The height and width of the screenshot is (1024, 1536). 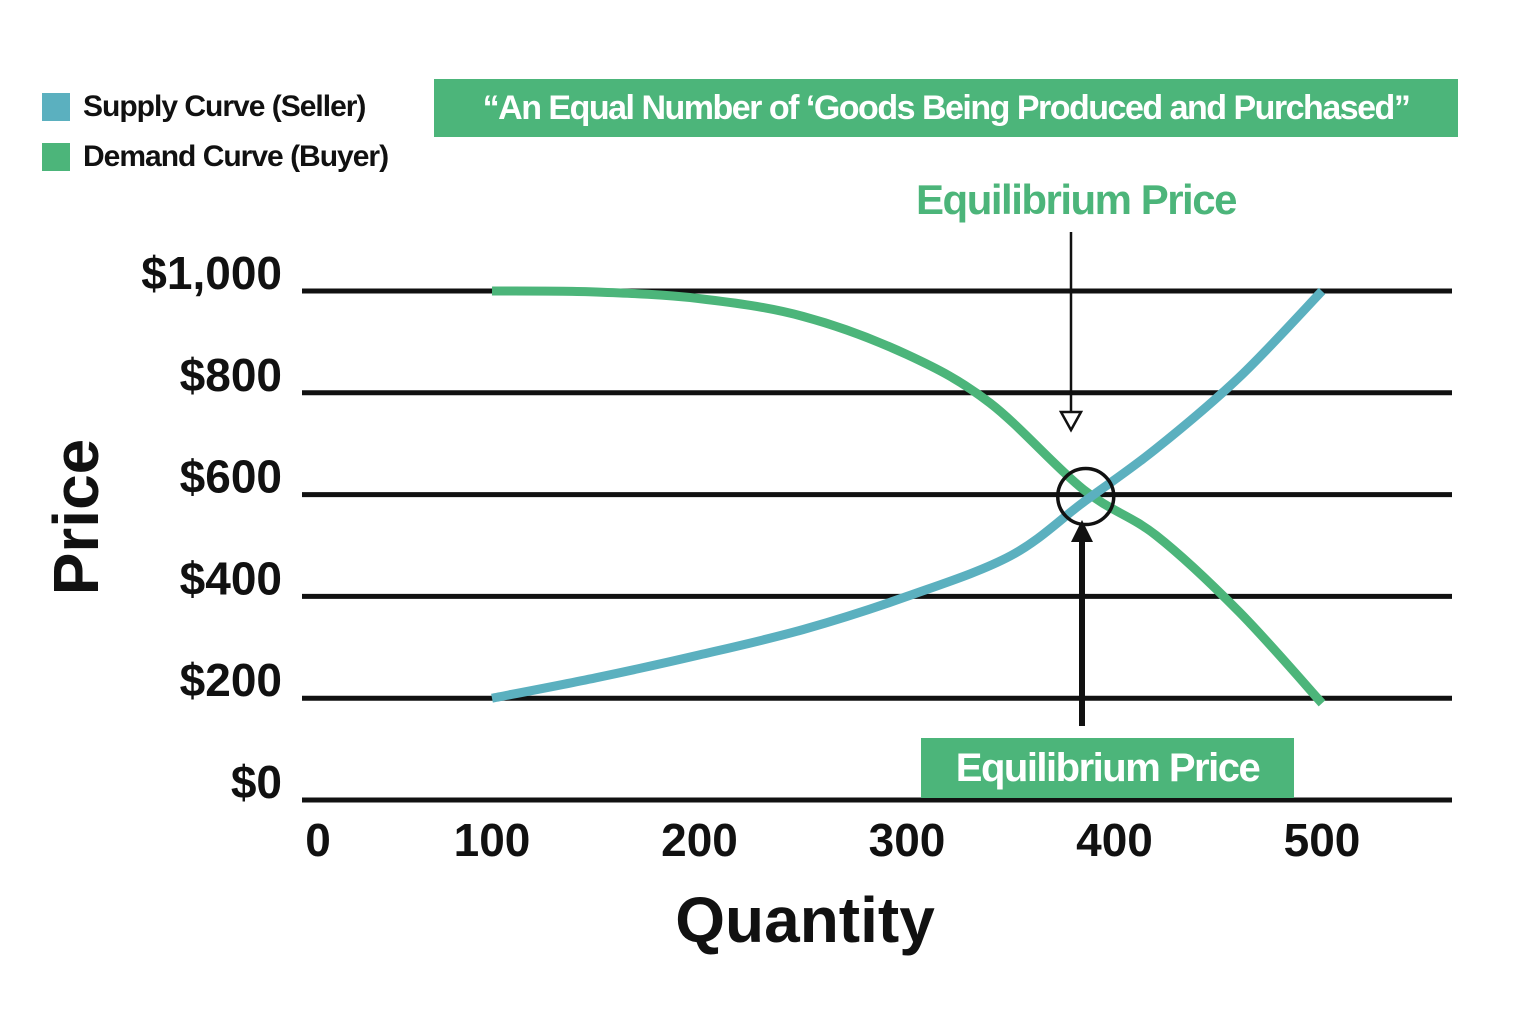 What do you see at coordinates (224, 106) in the screenshot?
I see `supply-legend-label: Supply Curve (Seller)` at bounding box center [224, 106].